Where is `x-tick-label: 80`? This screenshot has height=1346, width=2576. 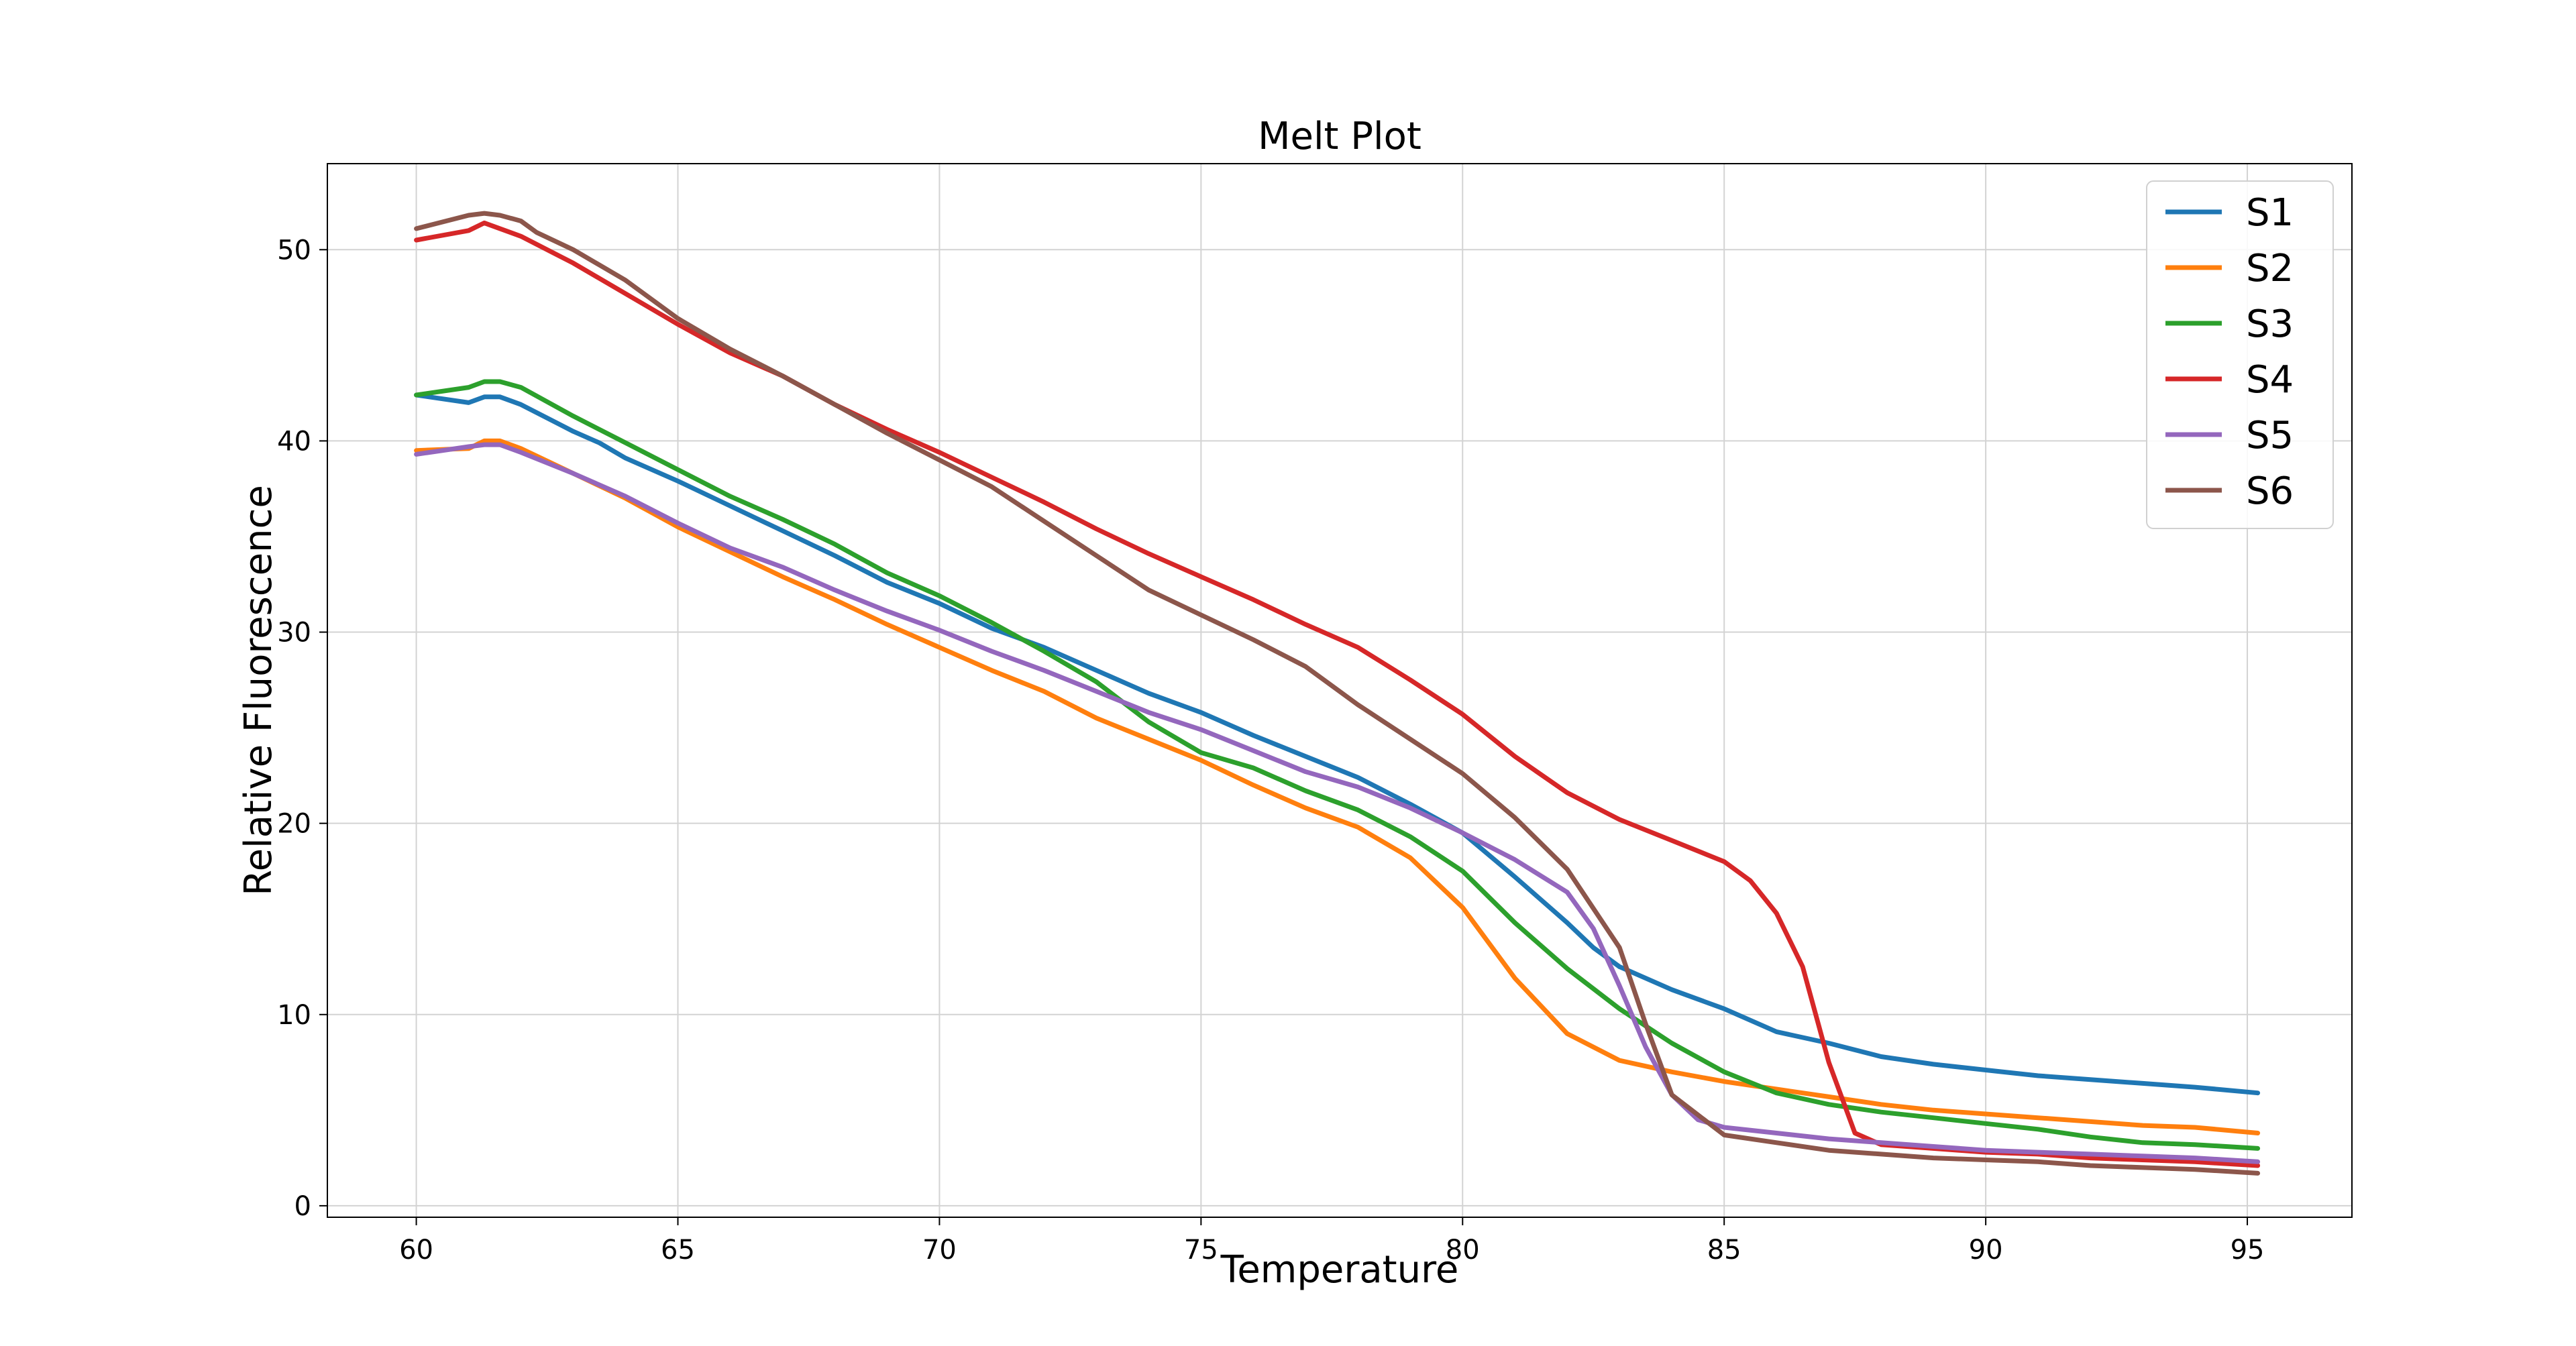 x-tick-label: 80 is located at coordinates (1463, 1250).